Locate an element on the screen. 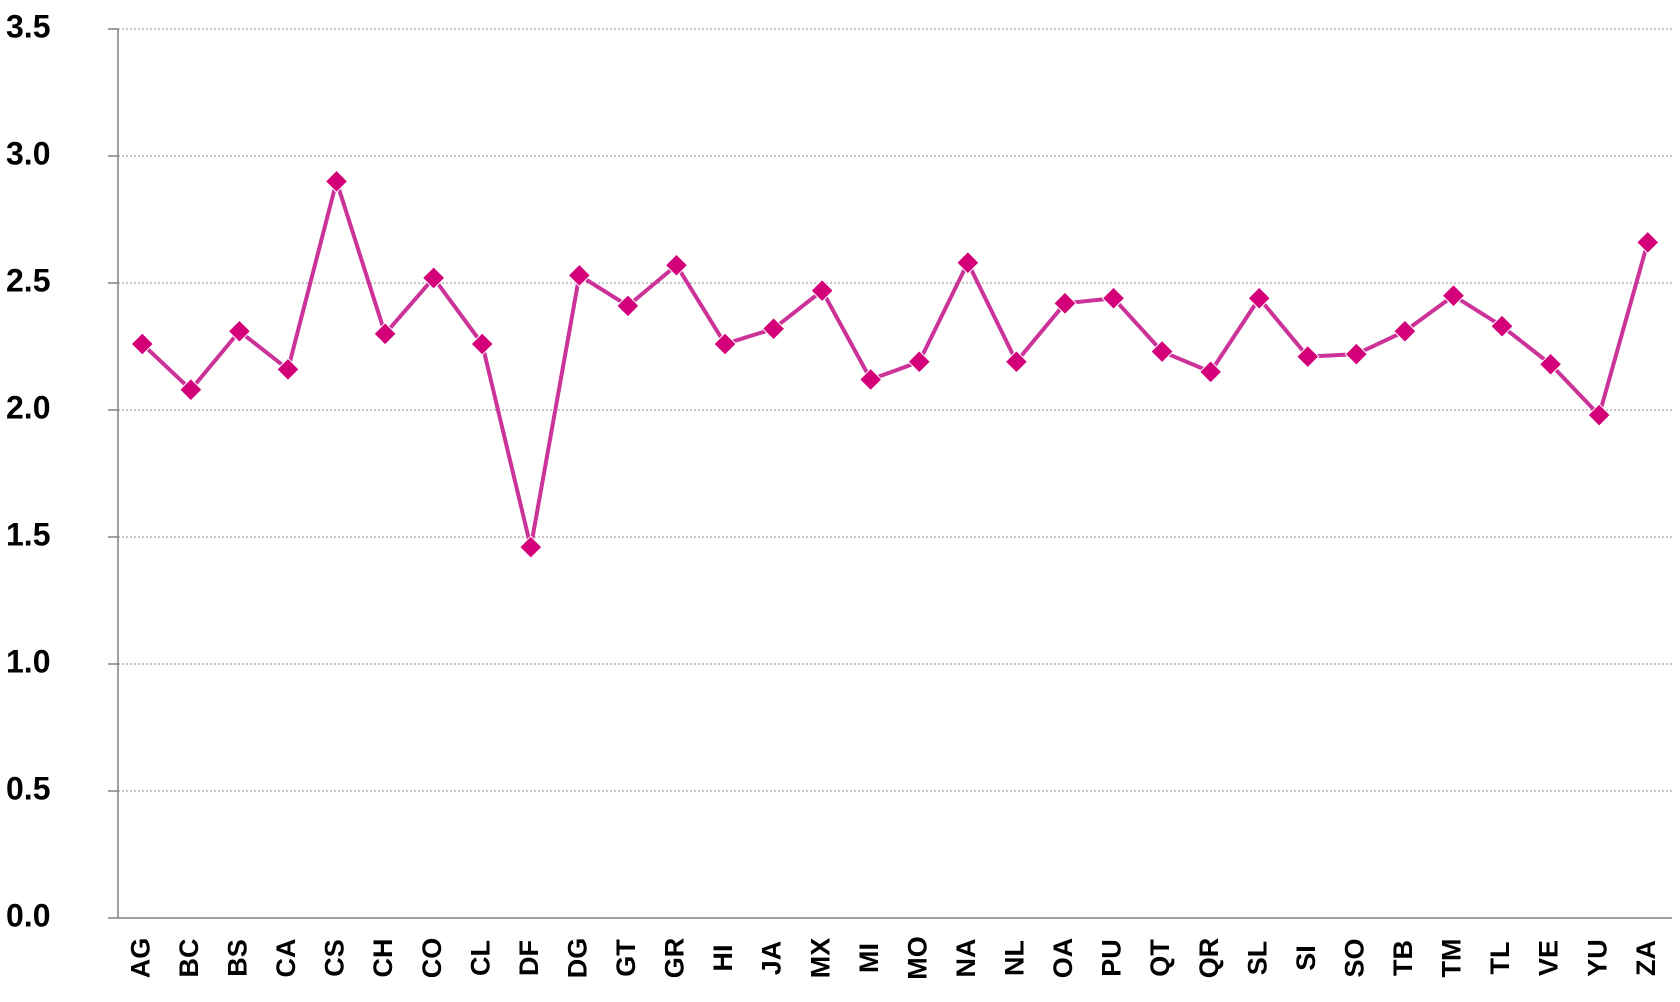 Image resolution: width=1680 pixels, height=1002 pixels. y-tick-label: 1.0 is located at coordinates (28, 661).